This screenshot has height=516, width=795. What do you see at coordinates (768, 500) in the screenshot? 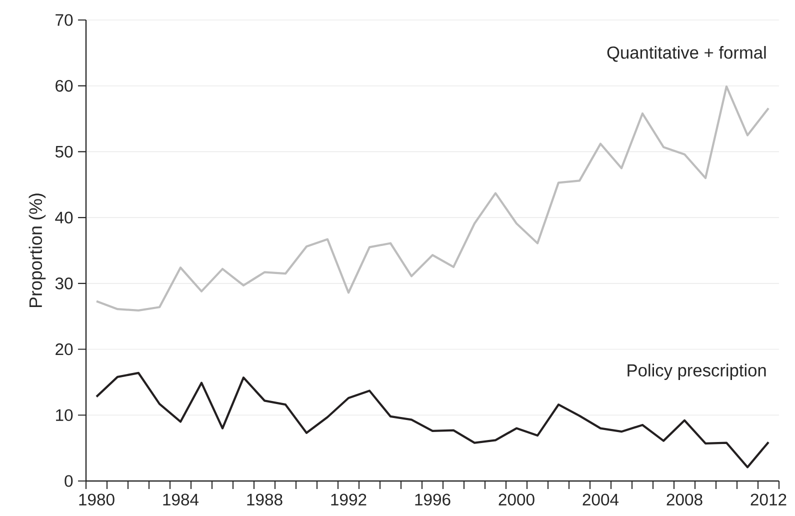
I see `x-tick-label: 2012` at bounding box center [768, 500].